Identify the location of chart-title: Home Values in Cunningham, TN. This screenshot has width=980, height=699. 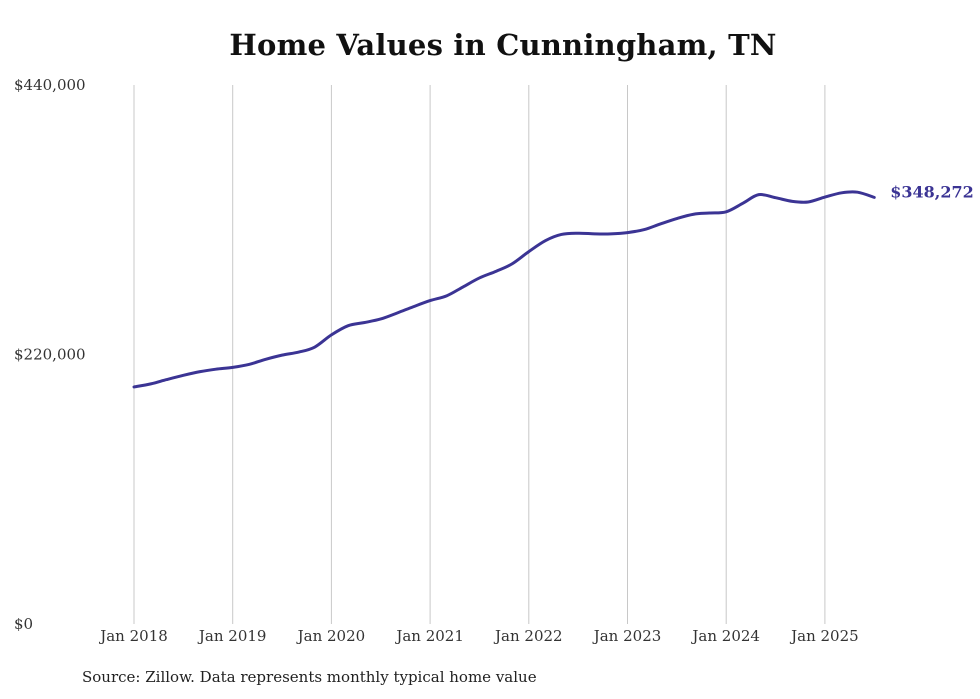
(503, 45).